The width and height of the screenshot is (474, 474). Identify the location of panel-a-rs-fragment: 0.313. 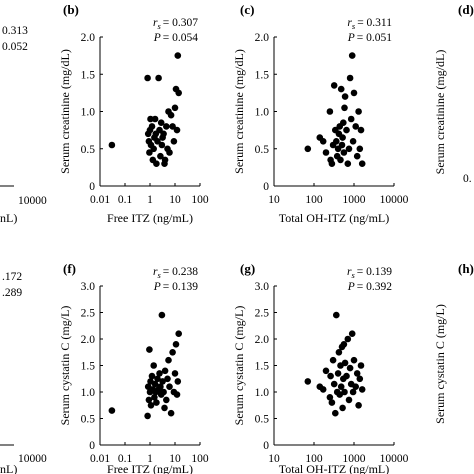
(15, 31).